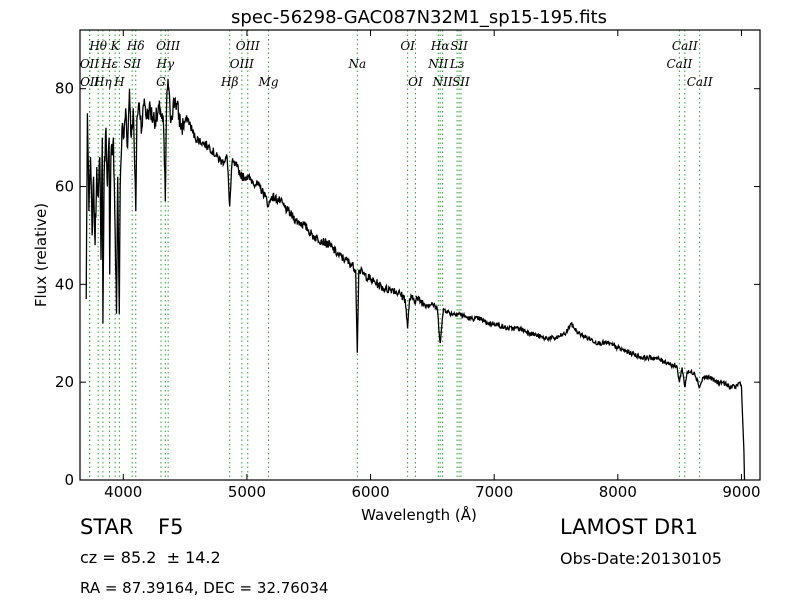  I want to click on line-label-10: Hε, so click(109, 64).